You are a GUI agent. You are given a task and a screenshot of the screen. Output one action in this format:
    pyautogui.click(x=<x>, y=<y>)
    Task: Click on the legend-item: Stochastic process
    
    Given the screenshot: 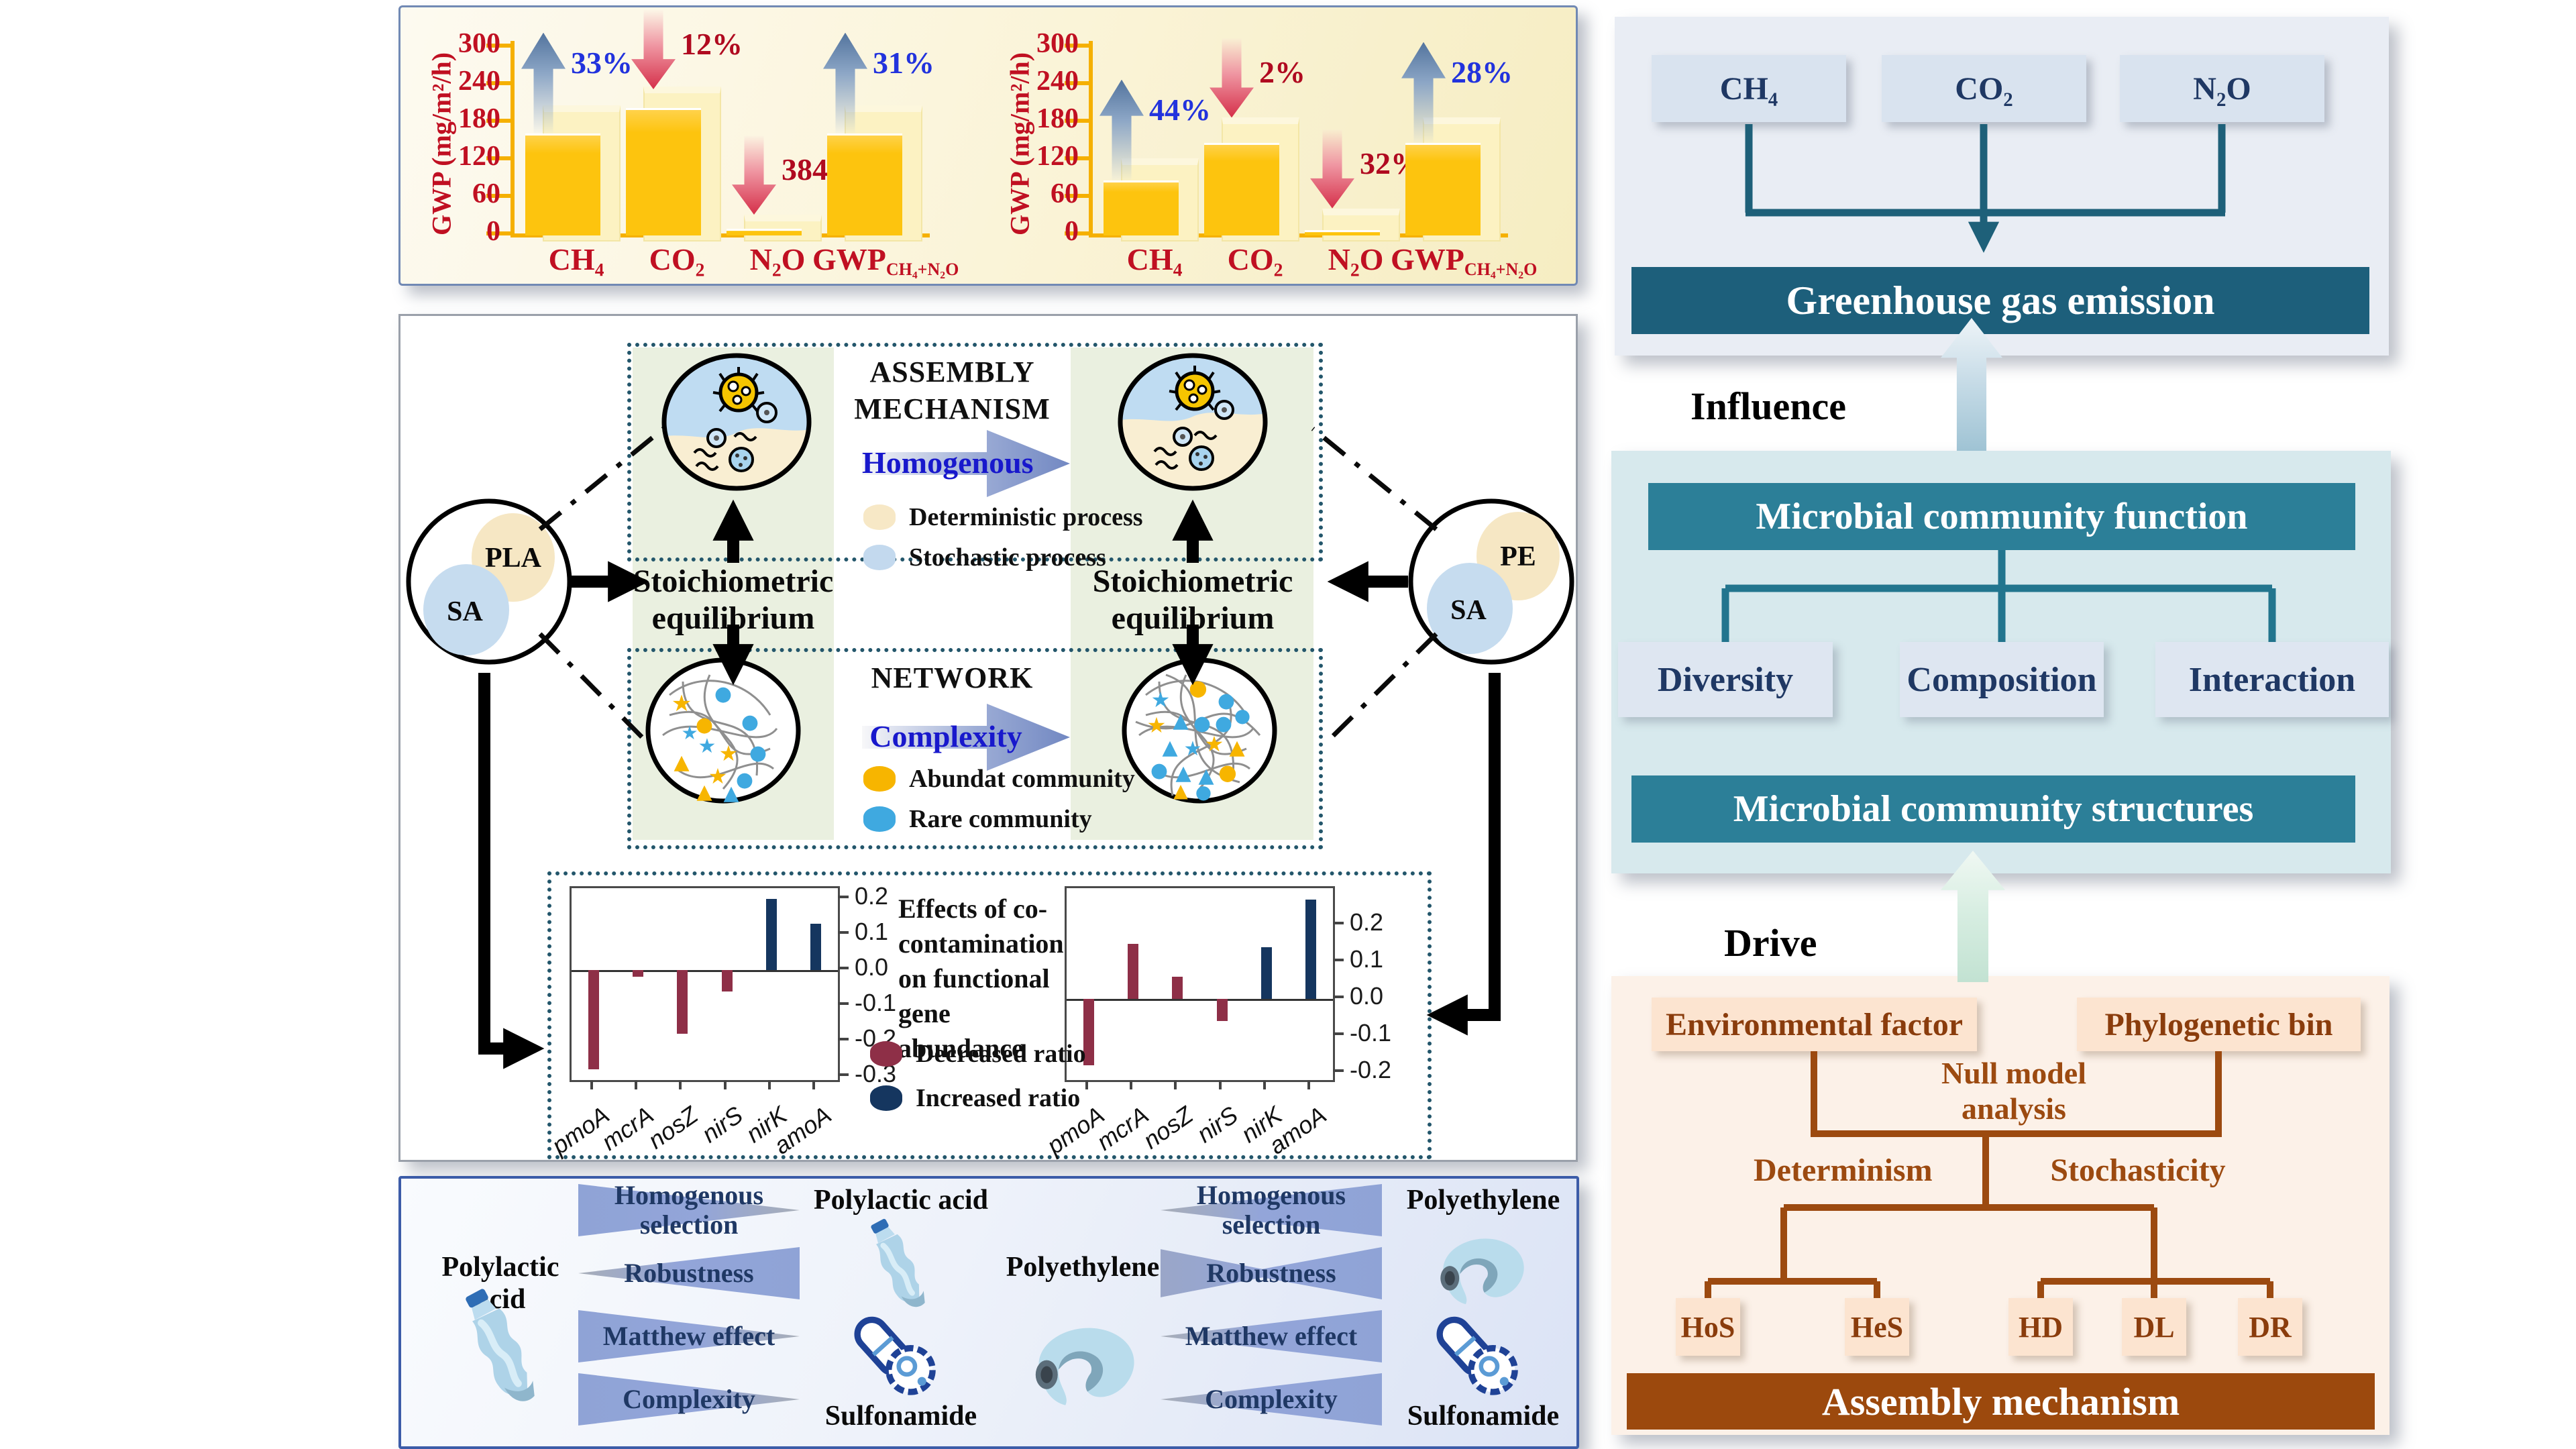 What is the action you would take?
    pyautogui.click(x=984, y=557)
    